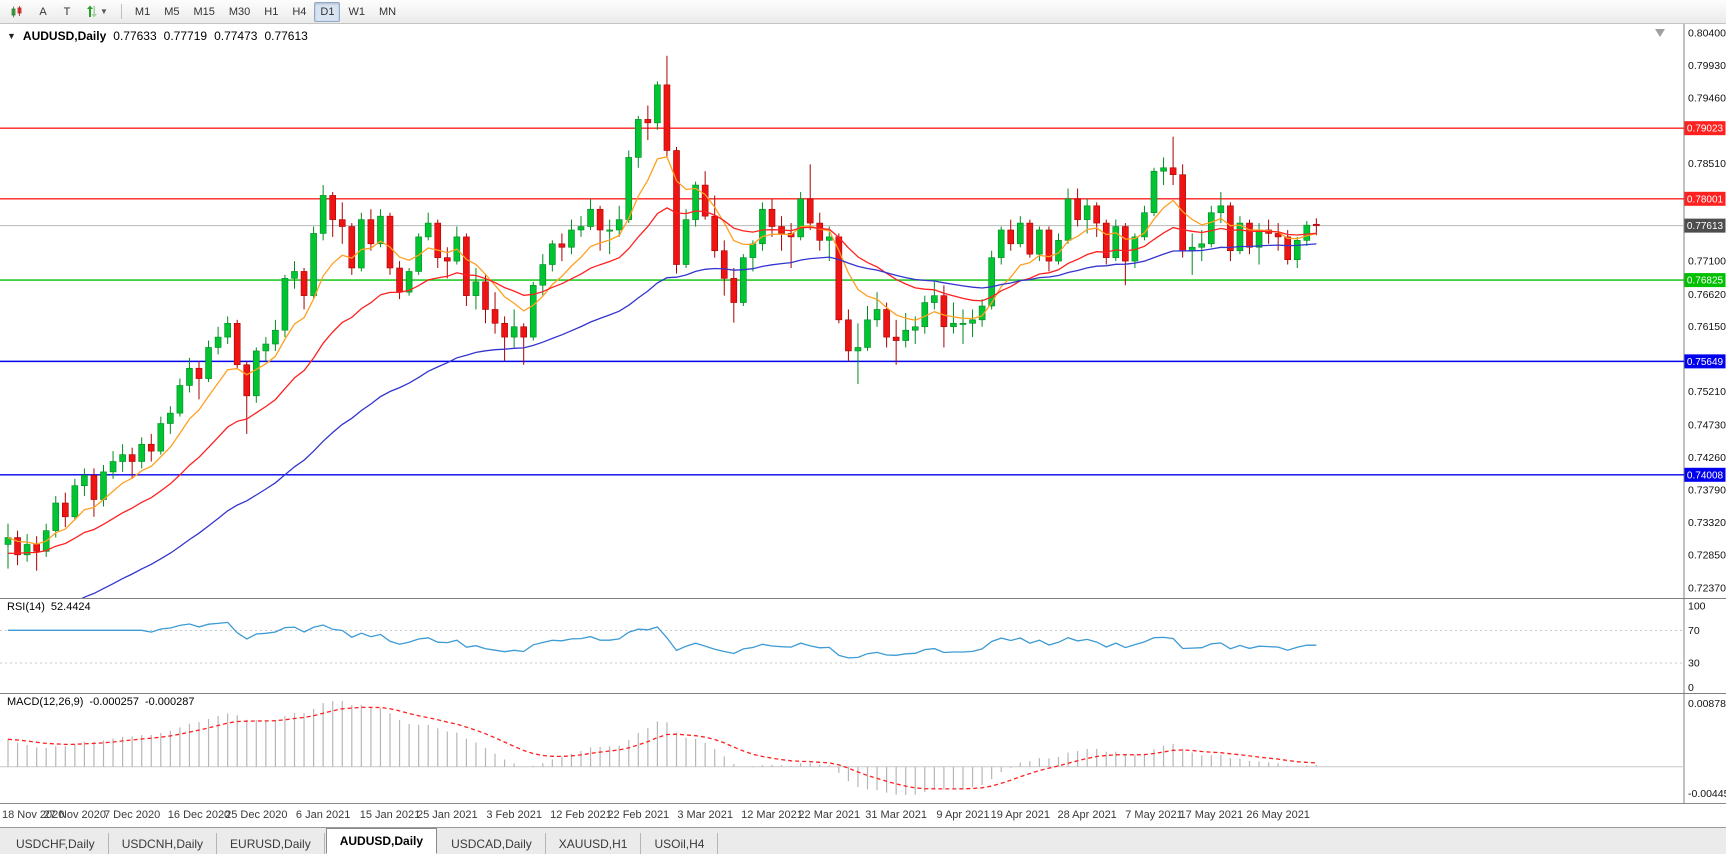  What do you see at coordinates (236, 36) in the screenshot?
I see `ohlc-low: 0.77473` at bounding box center [236, 36].